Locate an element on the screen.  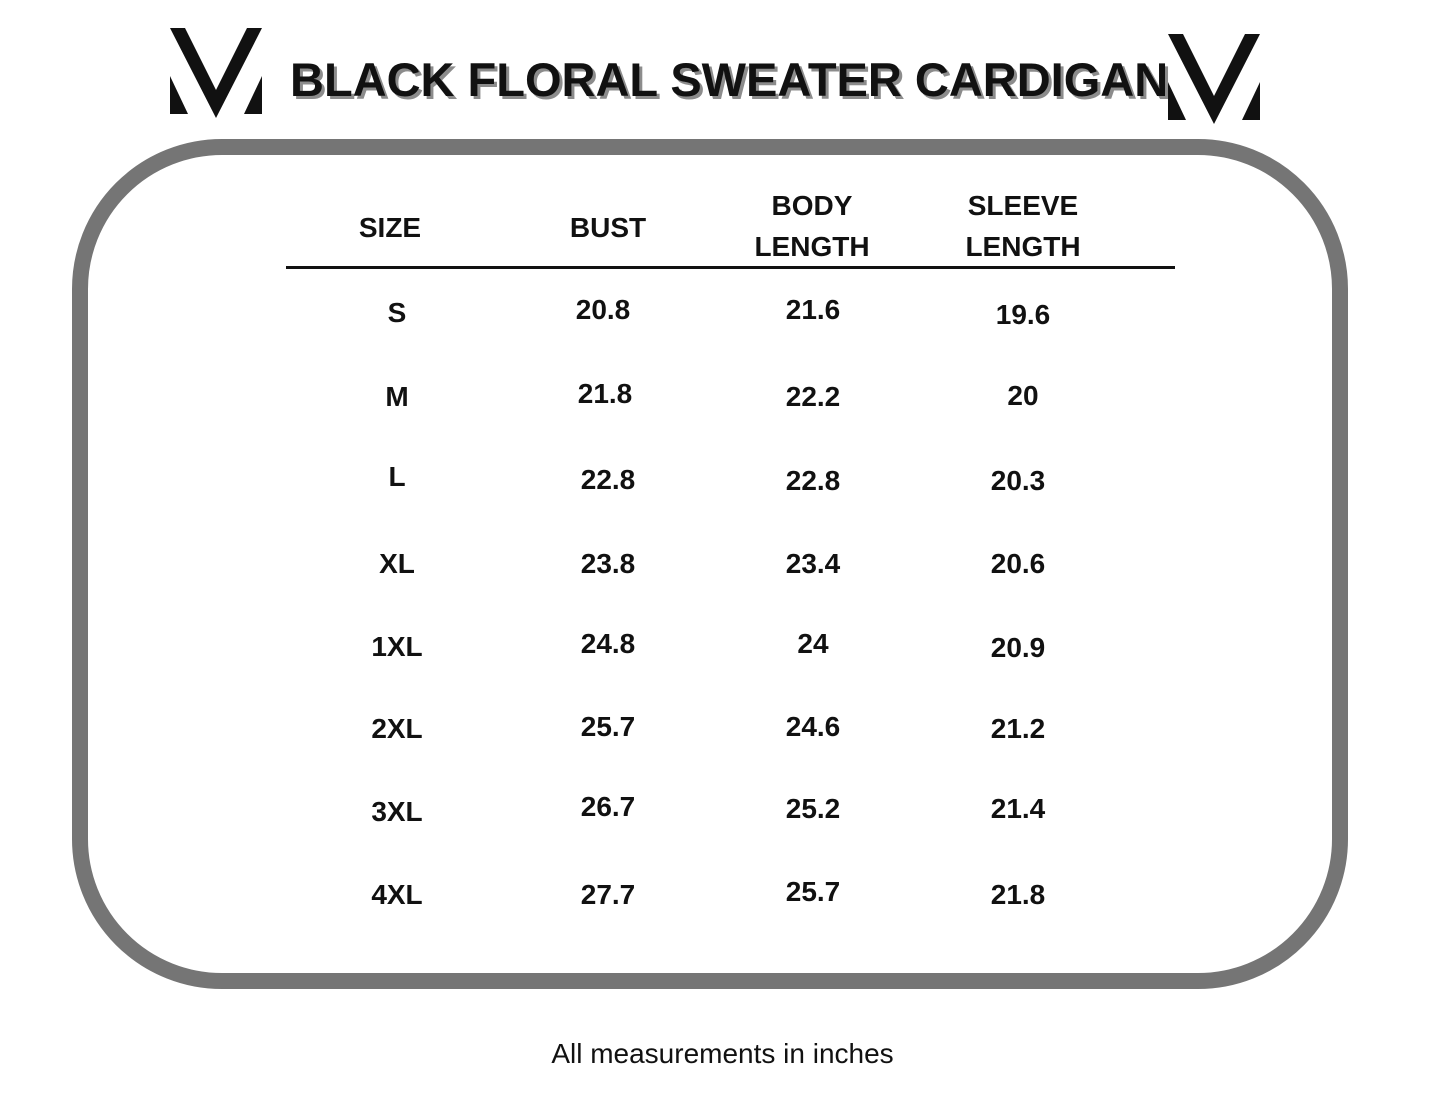
column-header-size: SIZE is located at coordinates (390, 227).